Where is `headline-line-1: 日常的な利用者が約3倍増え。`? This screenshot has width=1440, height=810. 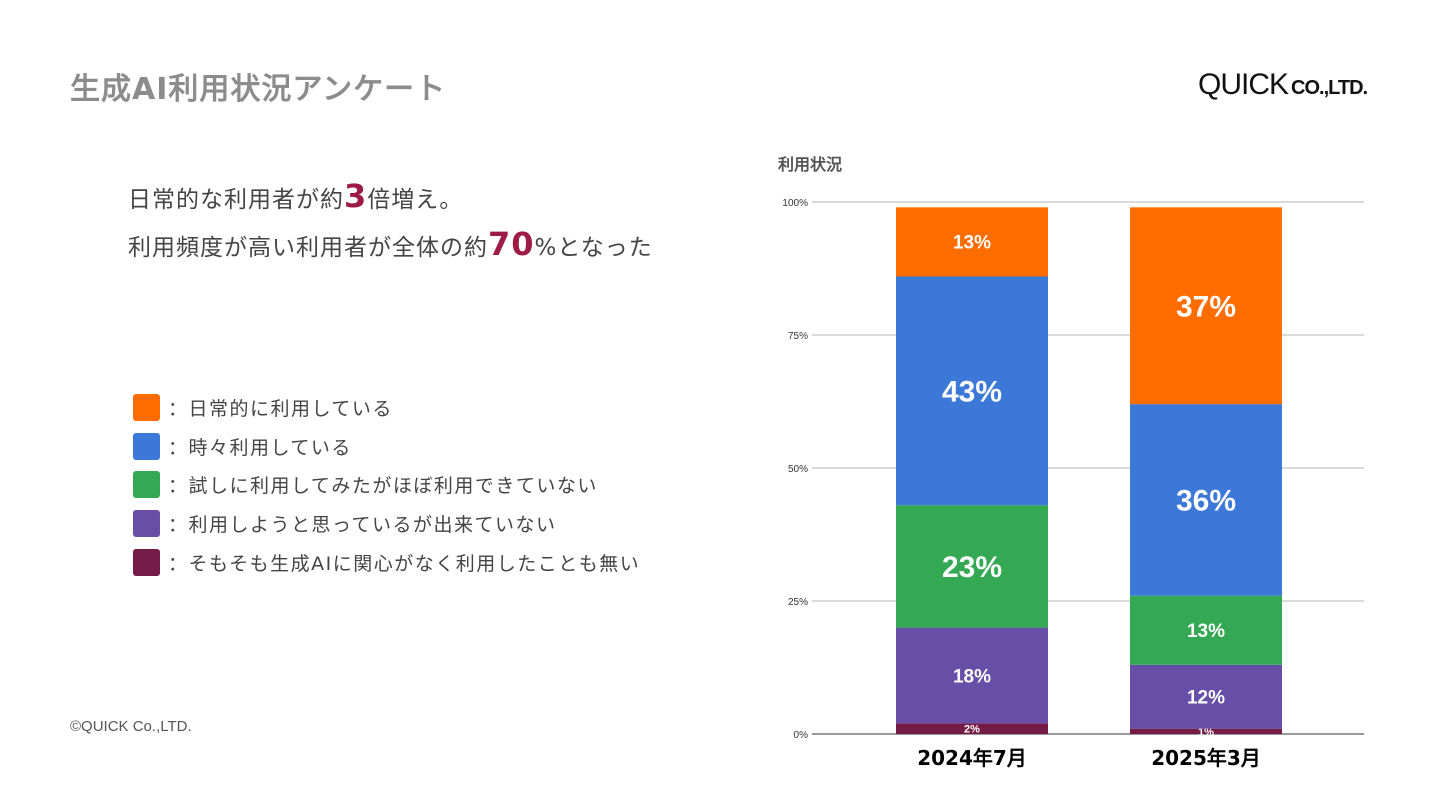 headline-line-1: 日常的な利用者が約3倍増え。 is located at coordinates (390, 198).